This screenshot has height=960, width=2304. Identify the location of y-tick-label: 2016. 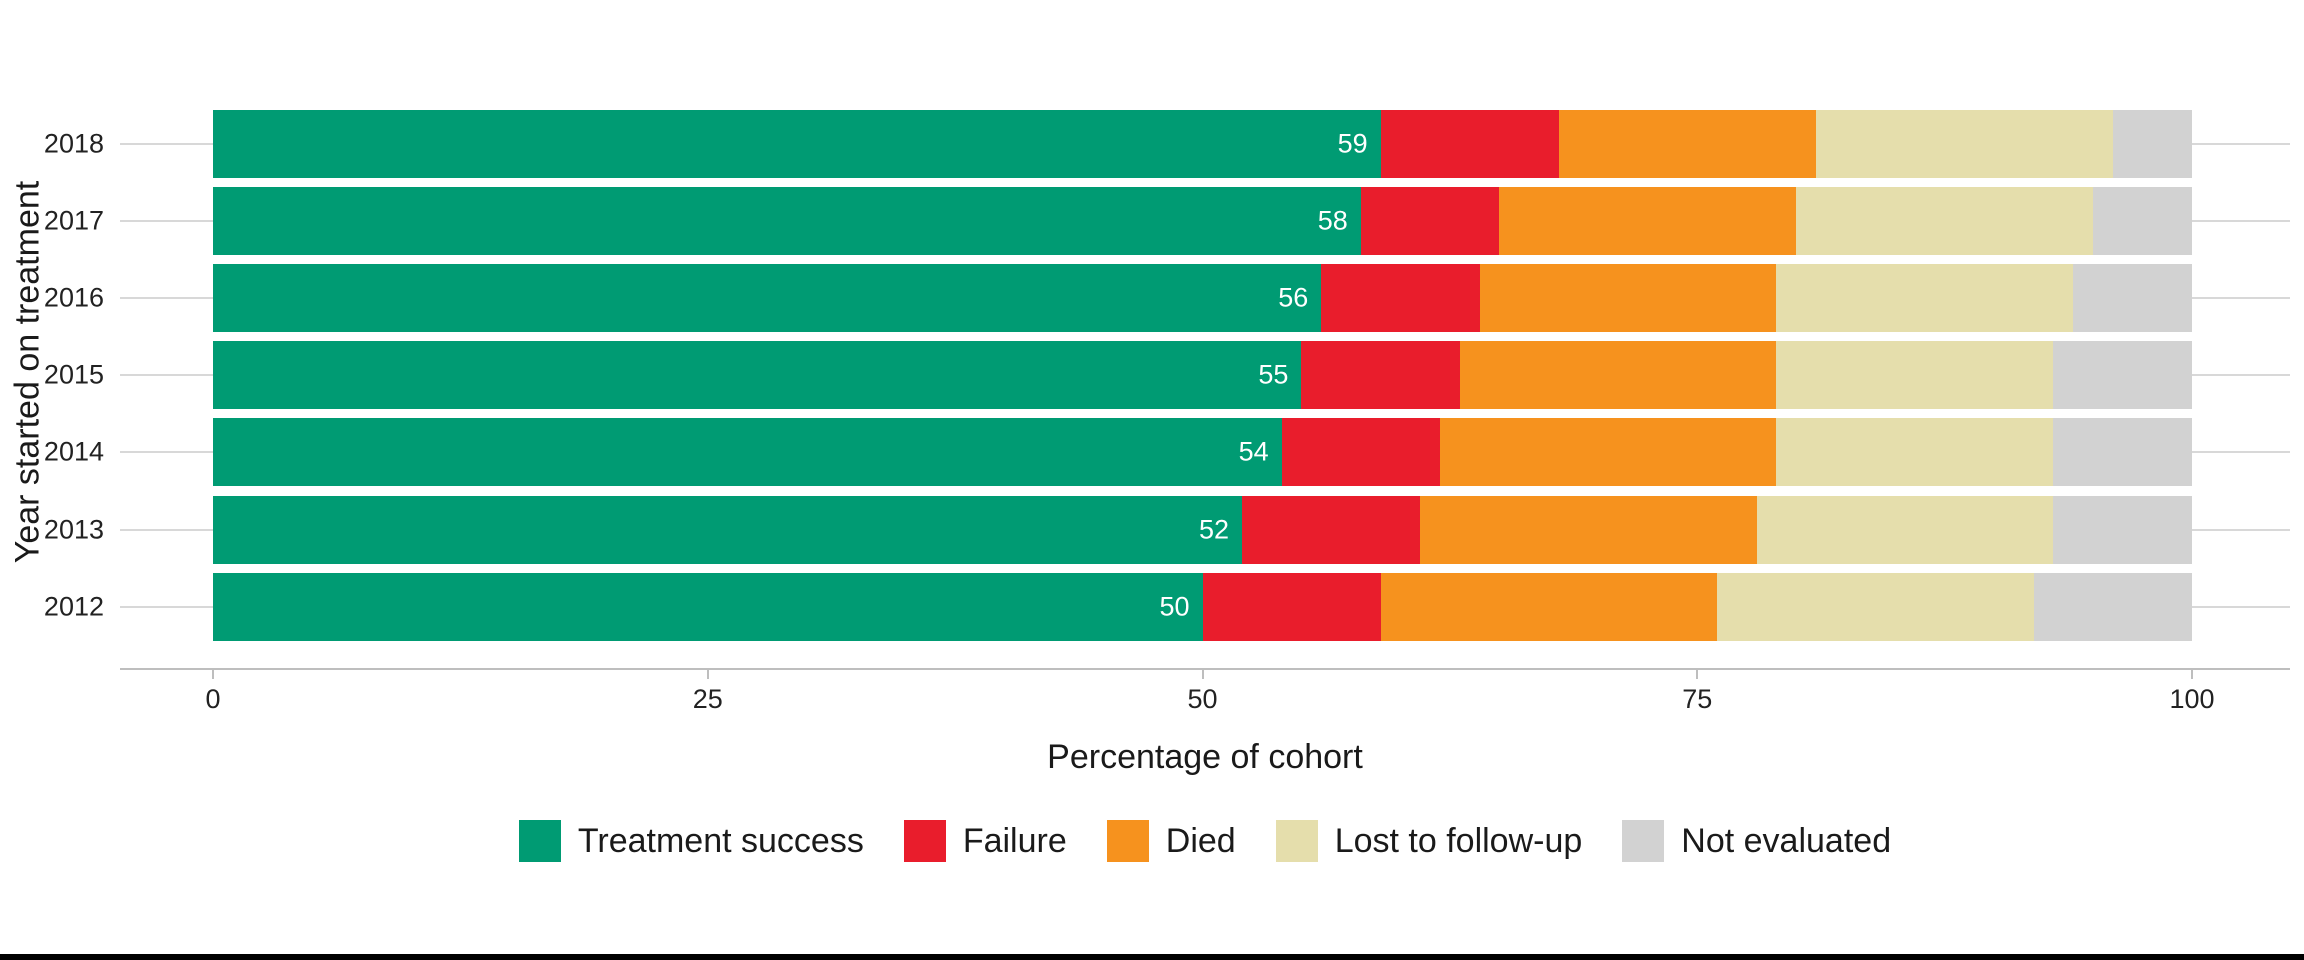
(73, 297).